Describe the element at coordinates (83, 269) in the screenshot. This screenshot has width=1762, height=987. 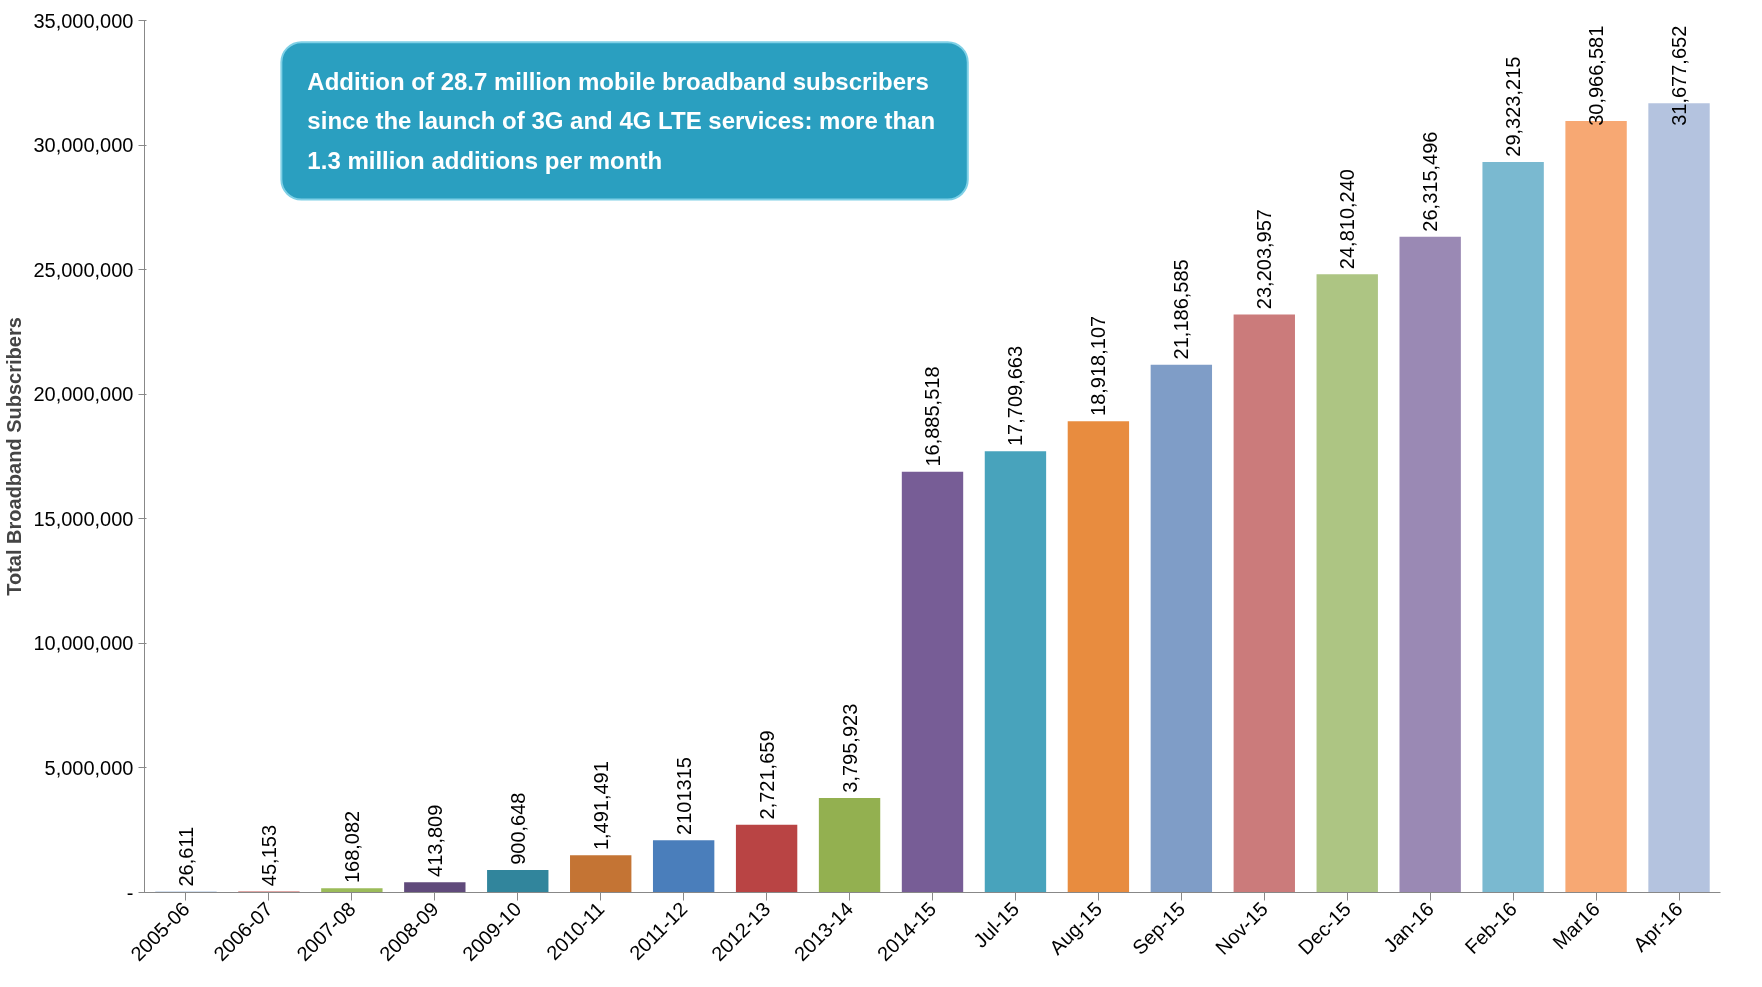
I see `y-tick-label: 25,000,000` at that location.